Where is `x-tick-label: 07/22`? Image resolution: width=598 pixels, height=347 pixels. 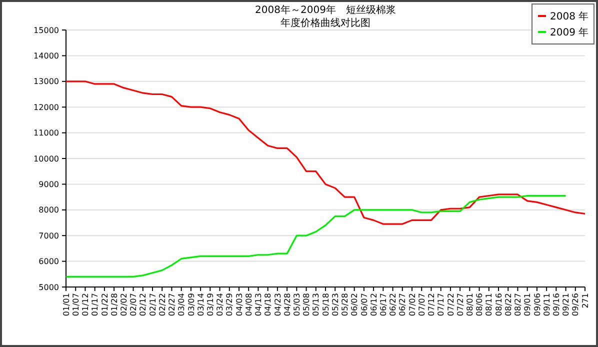 x-tick-label: 07/22 is located at coordinates (451, 304).